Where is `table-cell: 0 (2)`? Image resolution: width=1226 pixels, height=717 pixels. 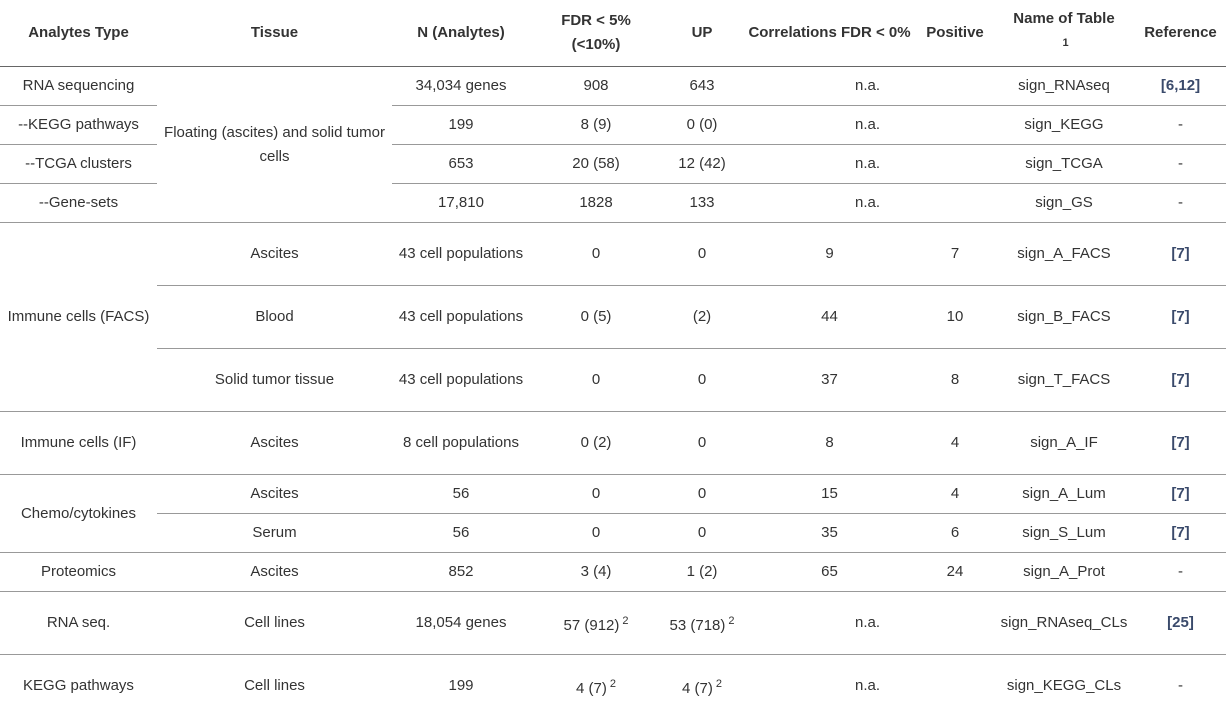 table-cell: 0 (2) is located at coordinates (596, 443).